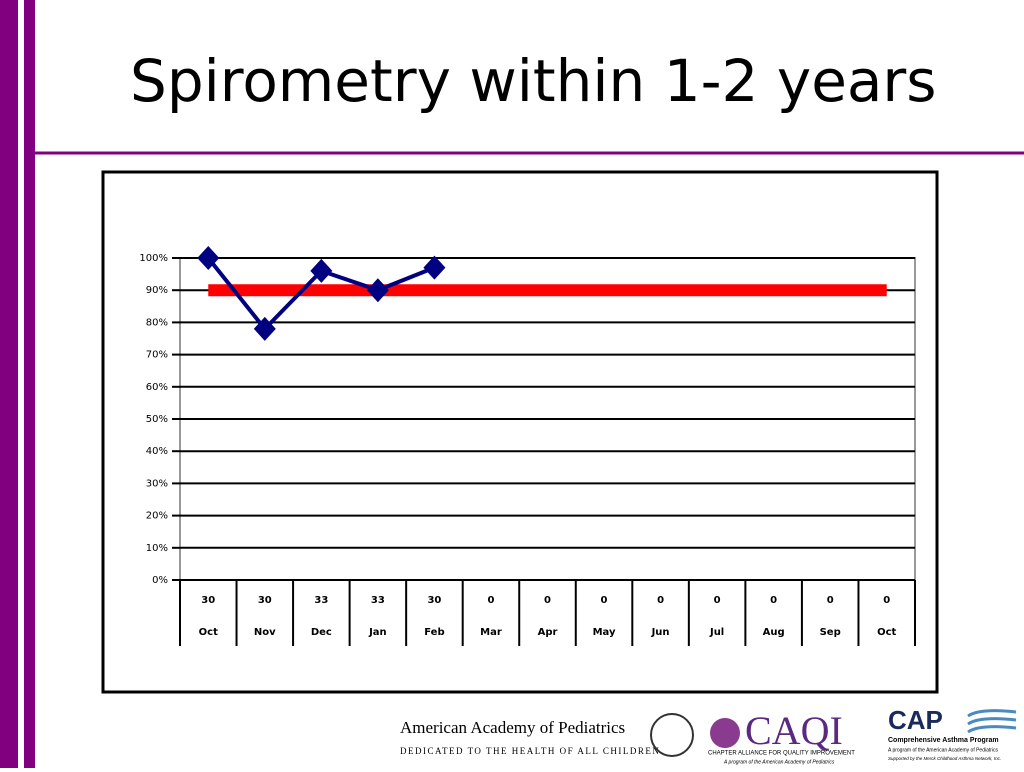 This screenshot has width=1024, height=772. What do you see at coordinates (830, 632) in the screenshot?
I see `x-tick-label: Sep` at bounding box center [830, 632].